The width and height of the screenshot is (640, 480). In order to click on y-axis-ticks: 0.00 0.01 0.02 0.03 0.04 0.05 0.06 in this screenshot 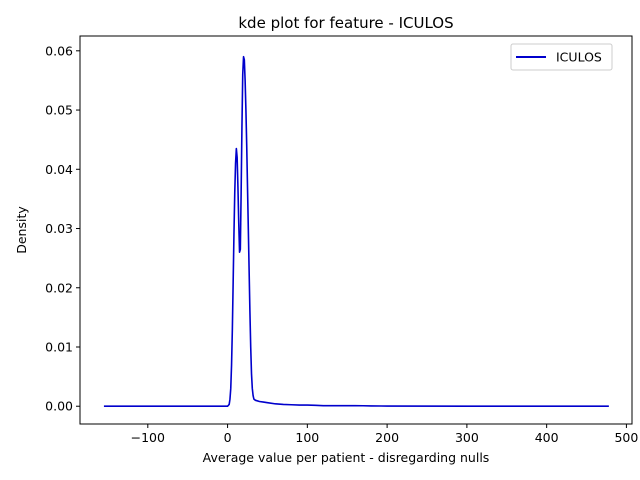, I will do `click(62, 228)`.